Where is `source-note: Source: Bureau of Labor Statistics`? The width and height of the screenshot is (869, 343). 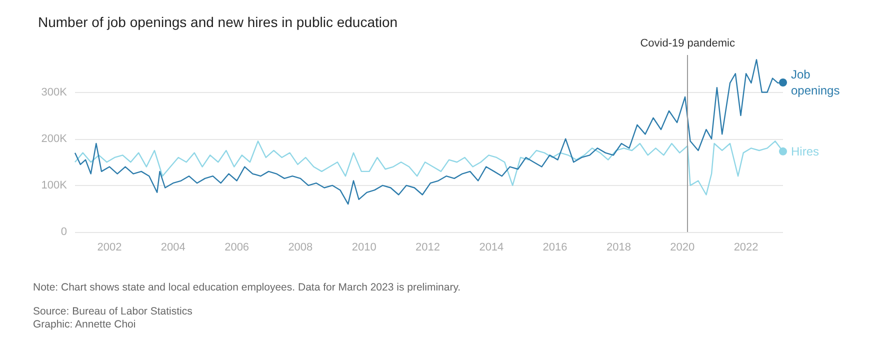
source-note: Source: Bureau of Labor Statistics is located at coordinates (112, 312).